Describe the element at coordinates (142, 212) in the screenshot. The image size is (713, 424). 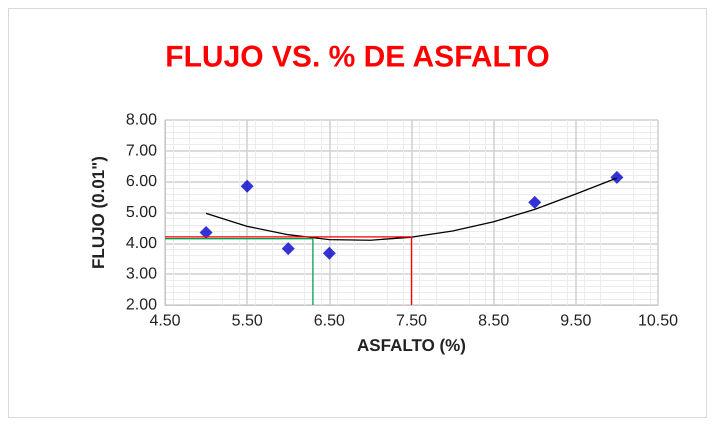
I see `y-tick-label: 5.00` at that location.